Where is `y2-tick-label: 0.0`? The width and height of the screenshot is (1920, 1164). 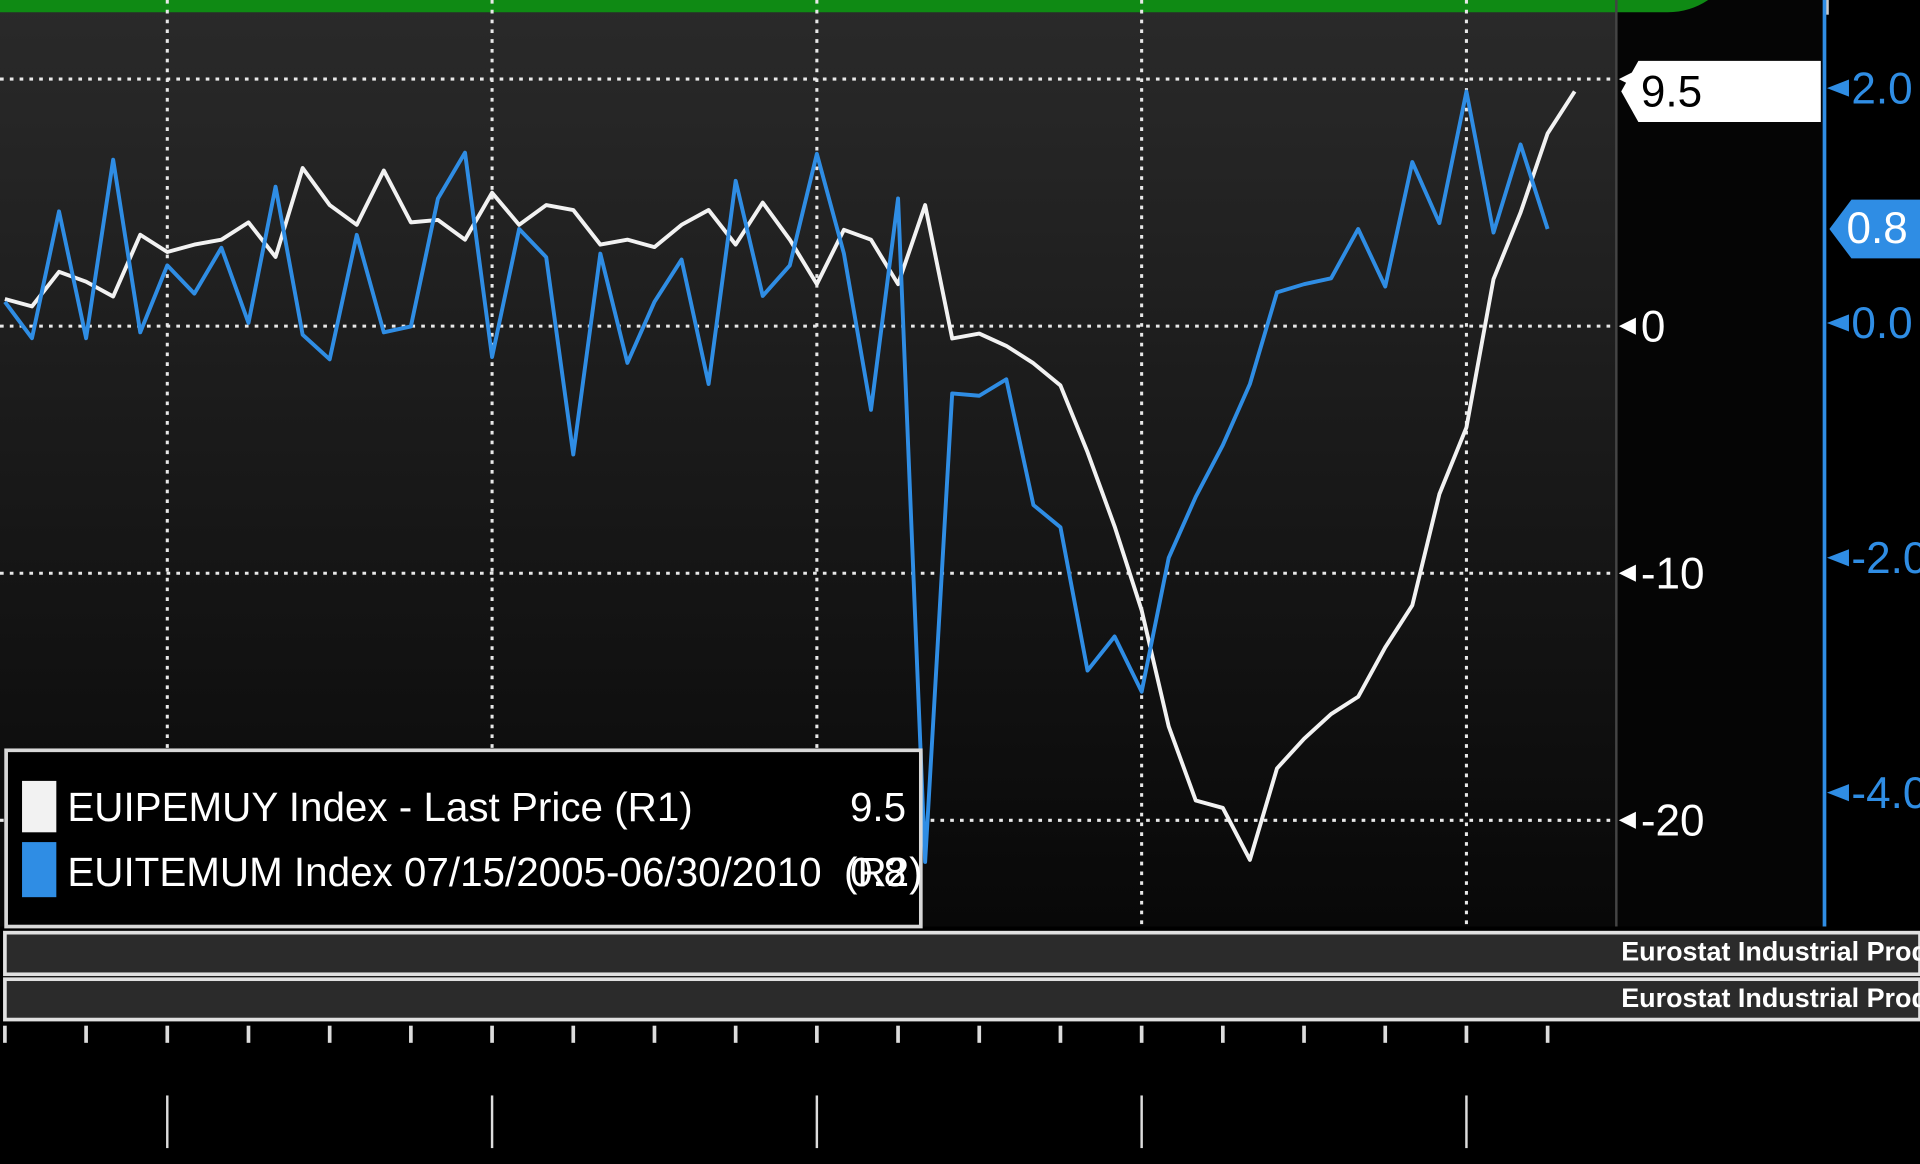
y2-tick-label: 0.0 is located at coordinates (1881, 323).